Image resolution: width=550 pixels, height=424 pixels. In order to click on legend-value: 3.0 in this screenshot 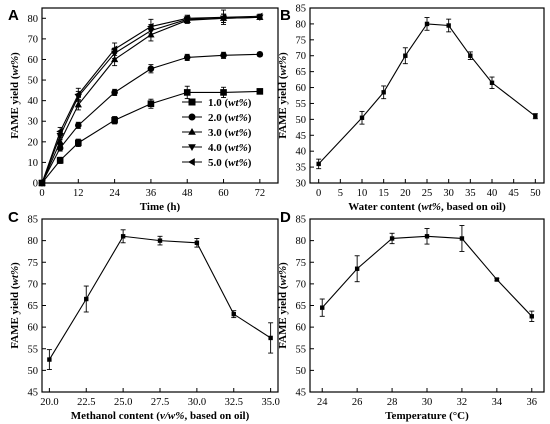, I will do `click(215, 133)`.